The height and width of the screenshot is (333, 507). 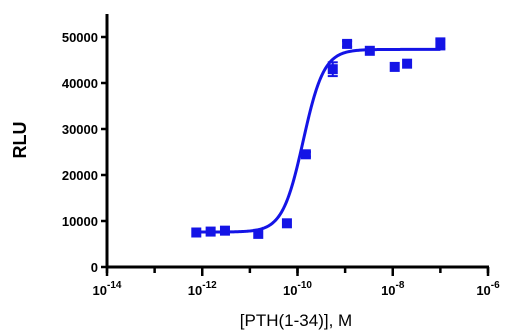 What do you see at coordinates (107, 289) in the screenshot?
I see `x-tick-label: 10⁻¹⁴` at bounding box center [107, 289].